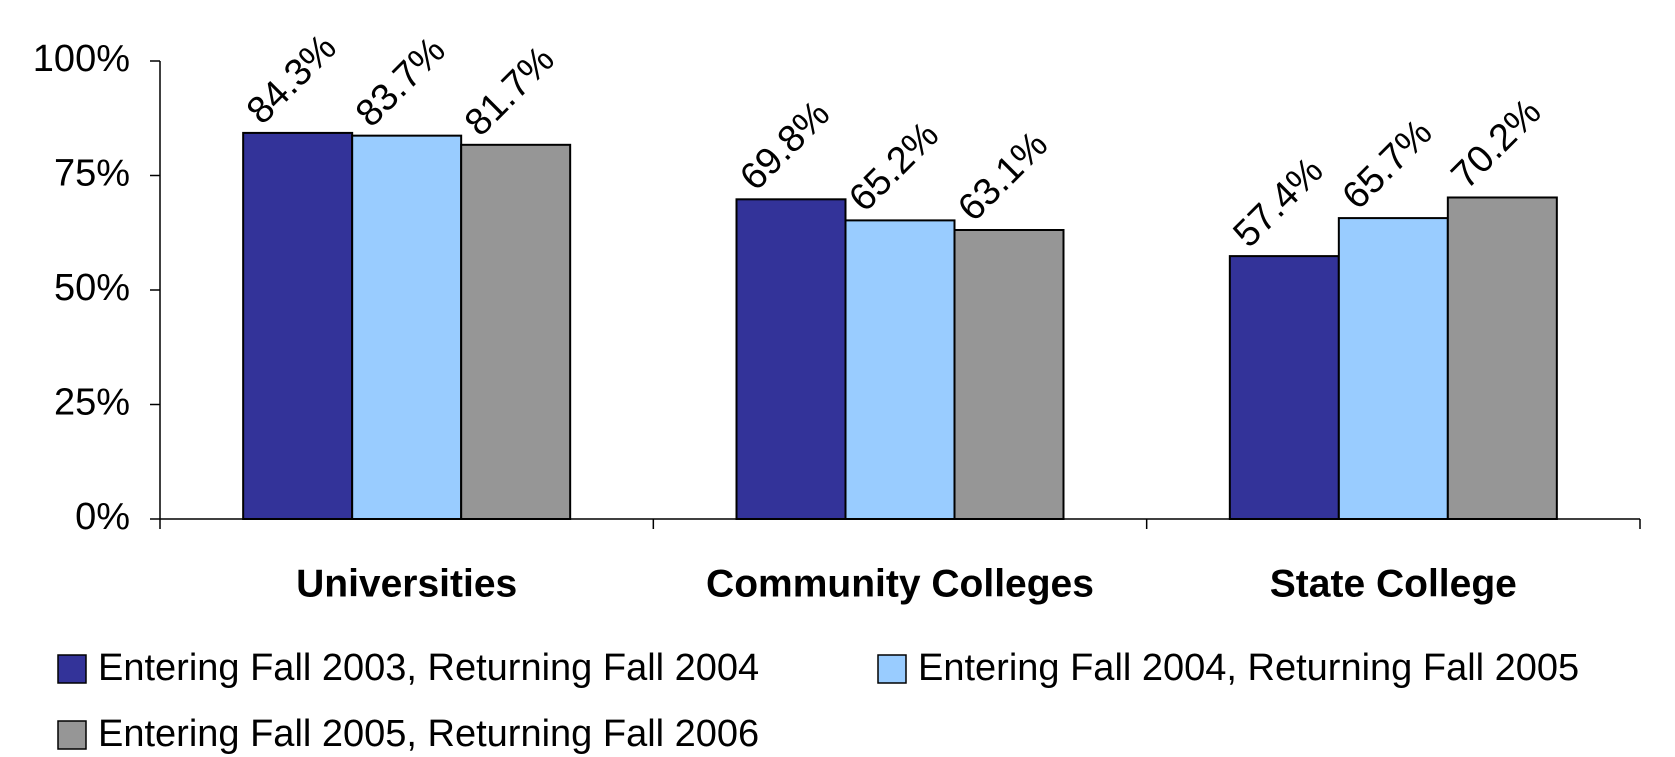 The height and width of the screenshot is (757, 1675). What do you see at coordinates (1279, 203) in the screenshot?
I see `data-label: 57.4%` at bounding box center [1279, 203].